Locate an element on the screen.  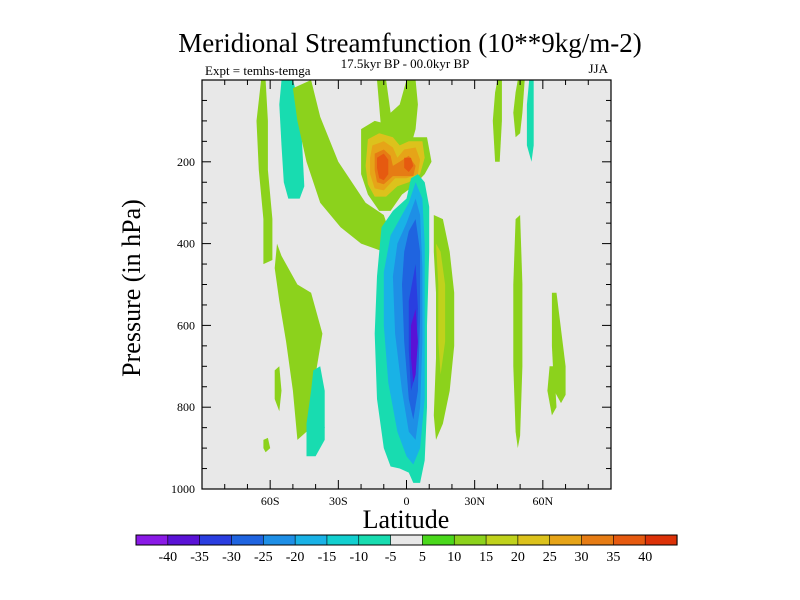
x-axis-label: Latitude is located at coordinates (406, 519).